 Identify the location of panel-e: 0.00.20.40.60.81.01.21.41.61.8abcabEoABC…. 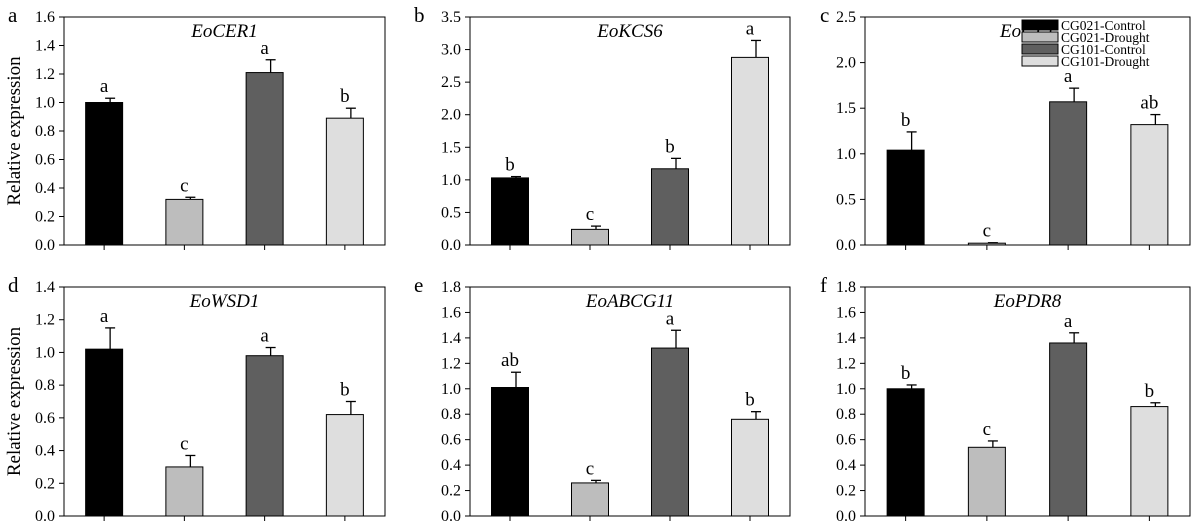
(602, 399).